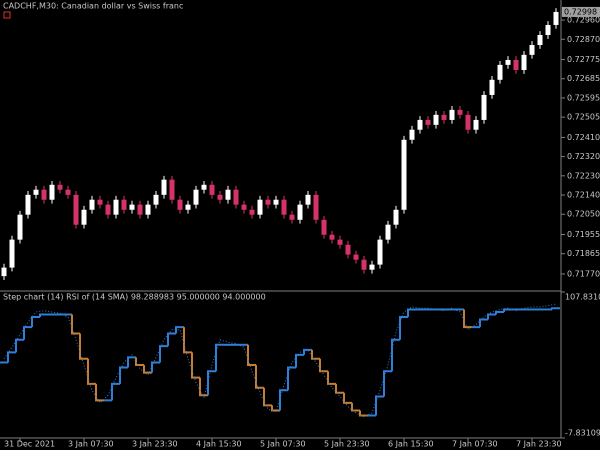 This screenshot has height=450, width=600. I want to click on y-tick-label: 0.72320, so click(583, 156).